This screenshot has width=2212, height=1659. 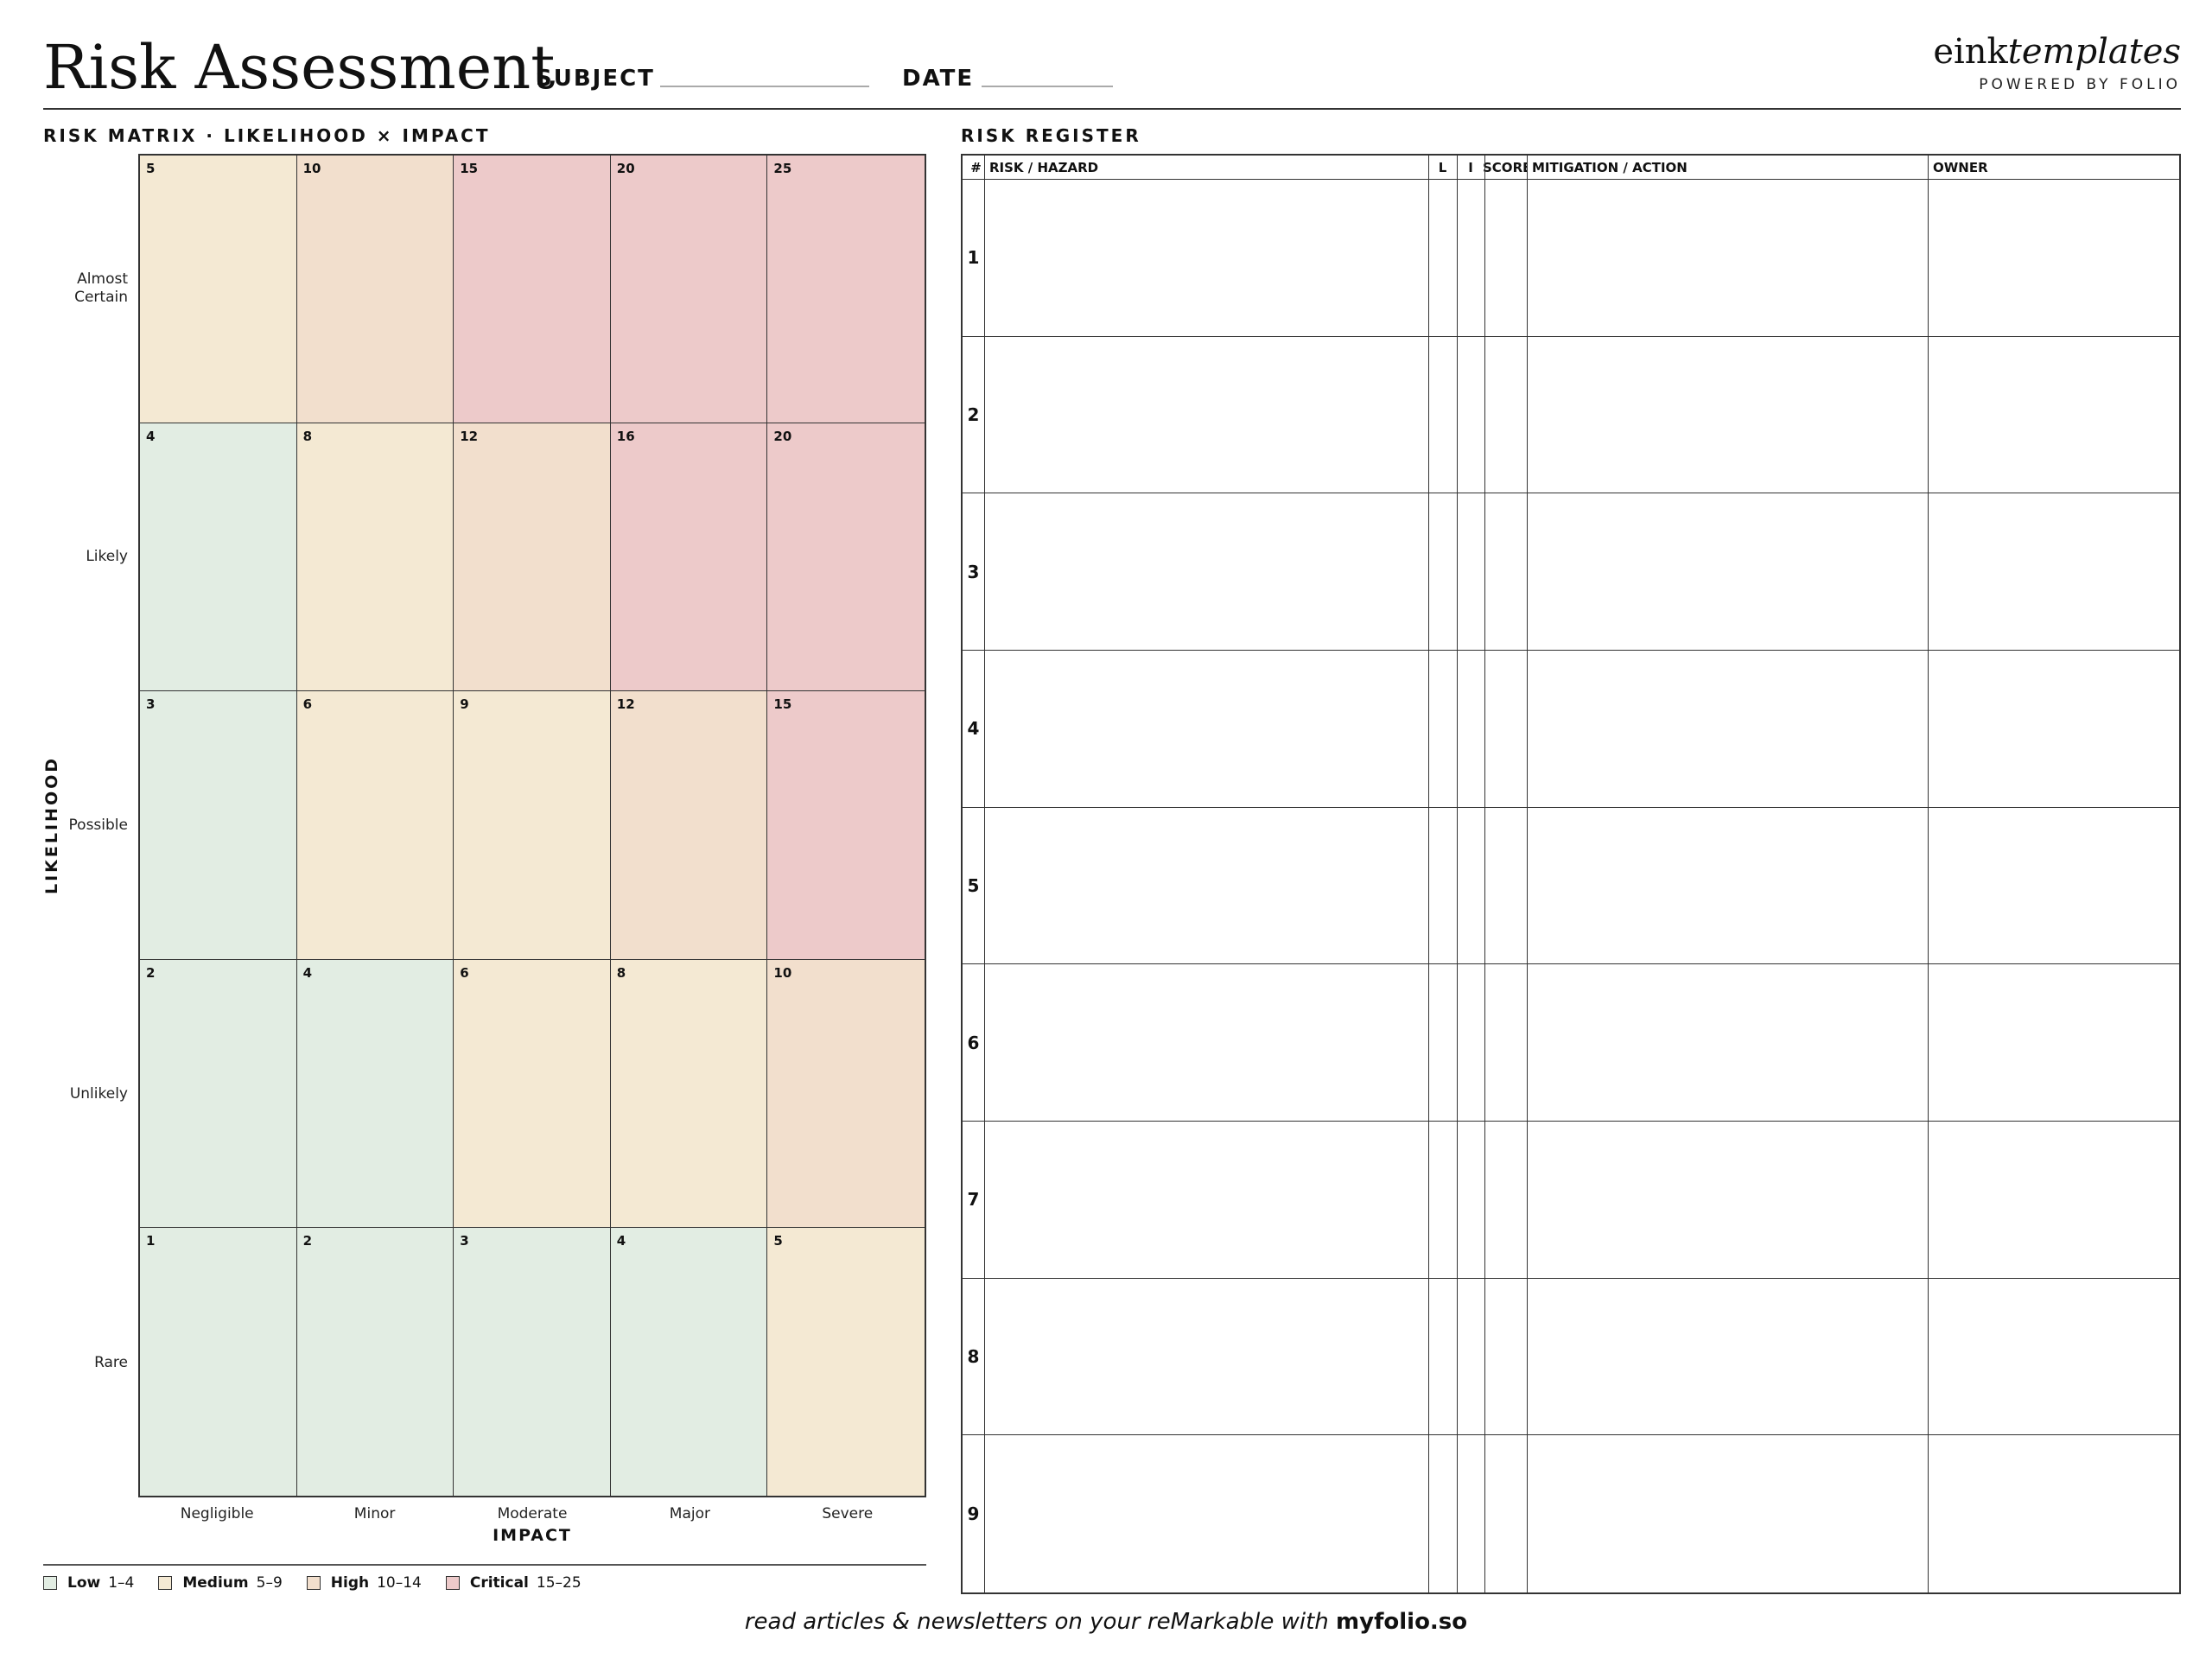 I want to click on legend-name: Low, so click(x=84, y=1583).